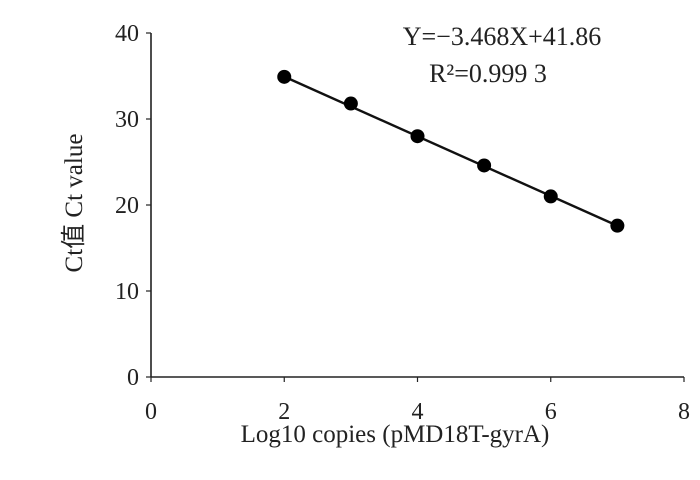 The height and width of the screenshot is (480, 700). I want to click on y-tick-label: 10, so click(127, 292).